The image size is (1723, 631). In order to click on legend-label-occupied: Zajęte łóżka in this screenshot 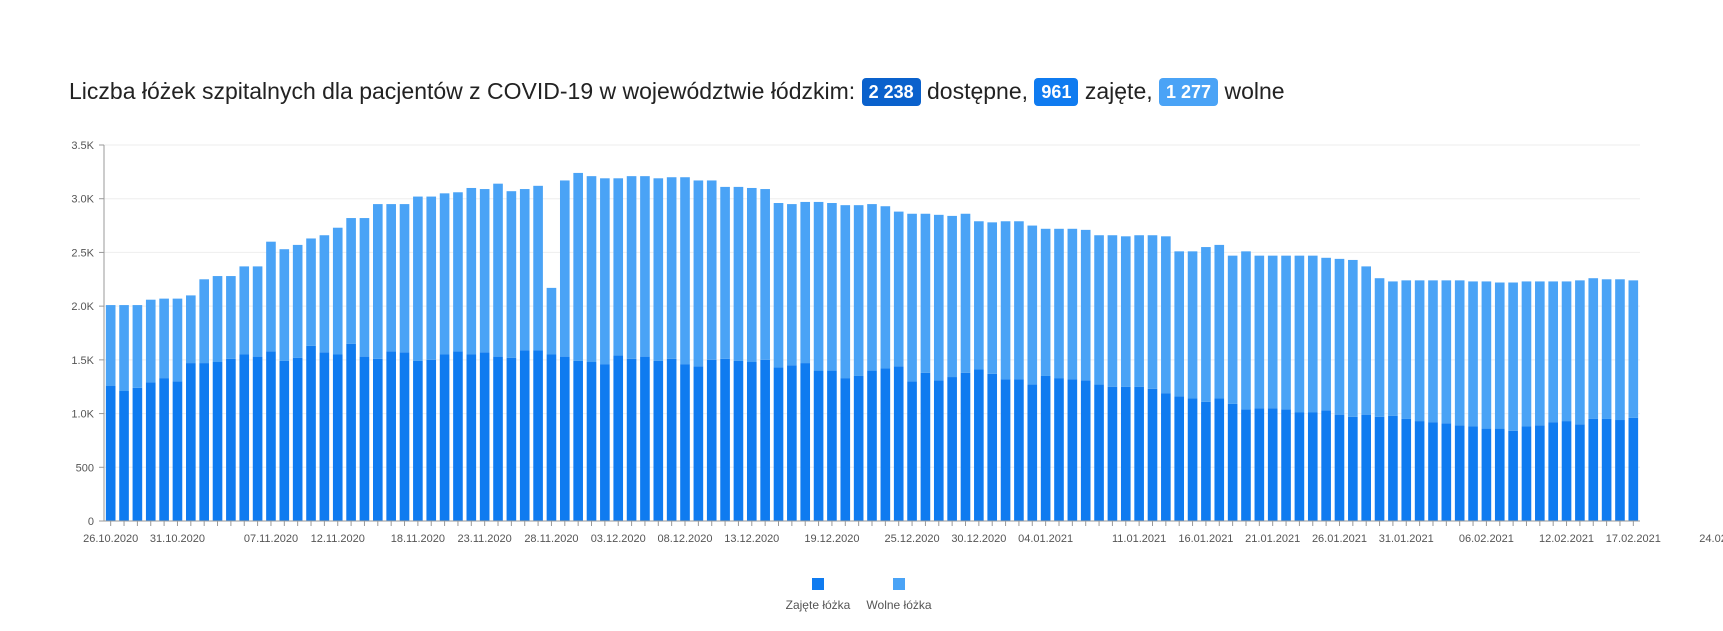, I will do `click(818, 605)`.